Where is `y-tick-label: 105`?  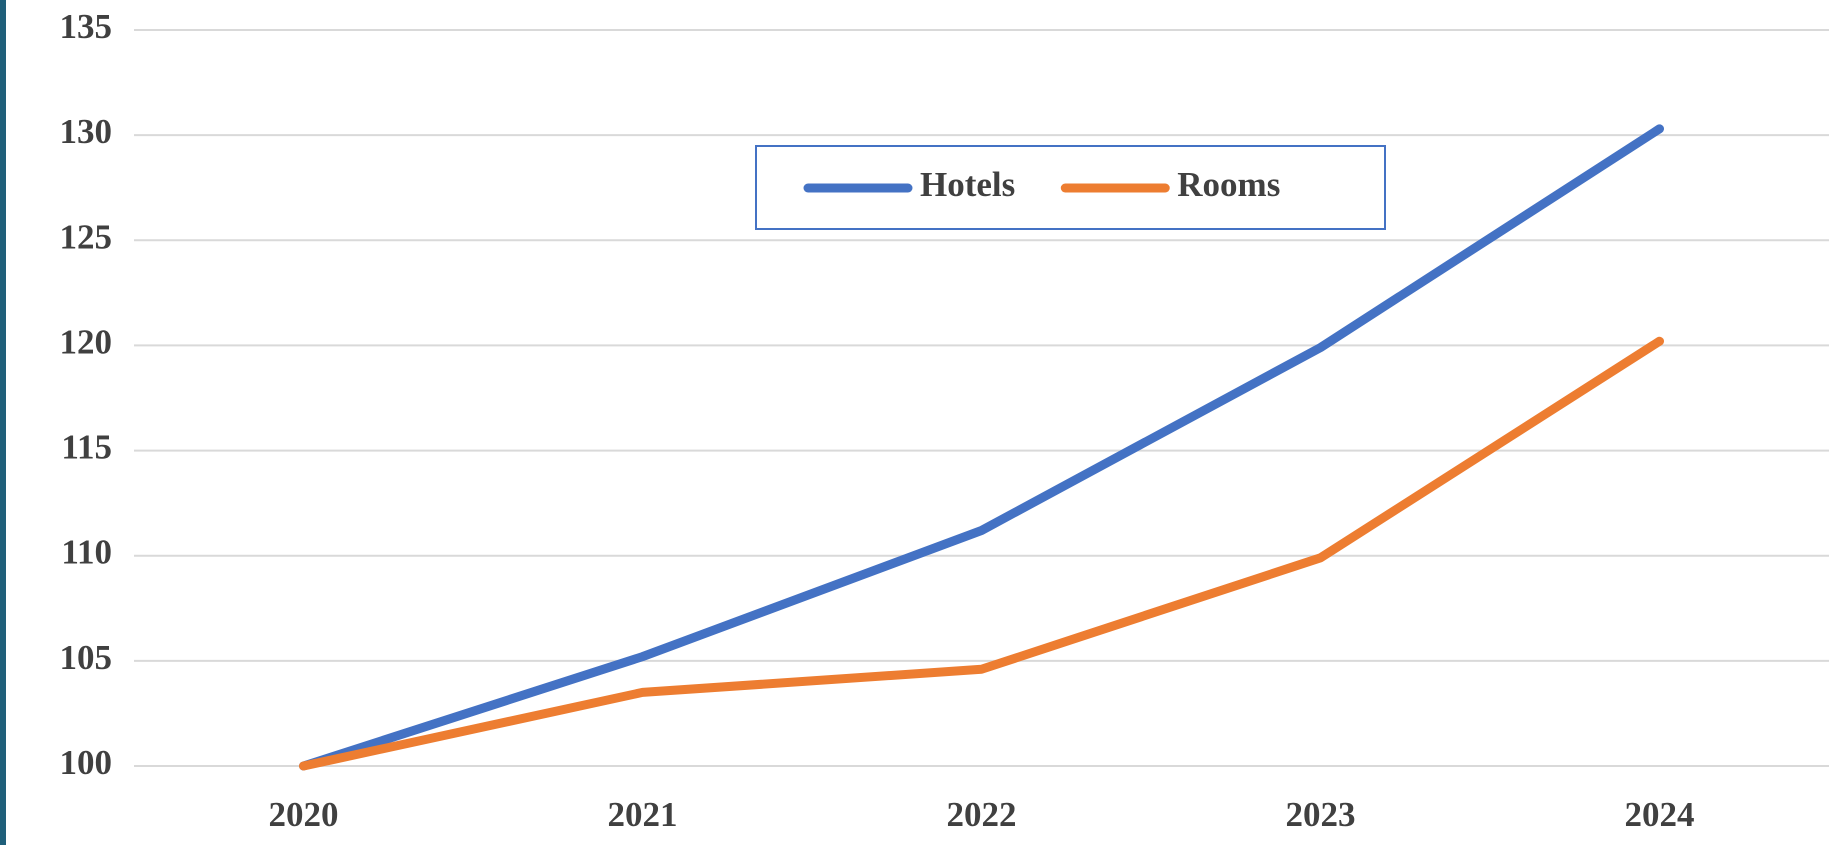
y-tick-label: 105 is located at coordinates (86, 657).